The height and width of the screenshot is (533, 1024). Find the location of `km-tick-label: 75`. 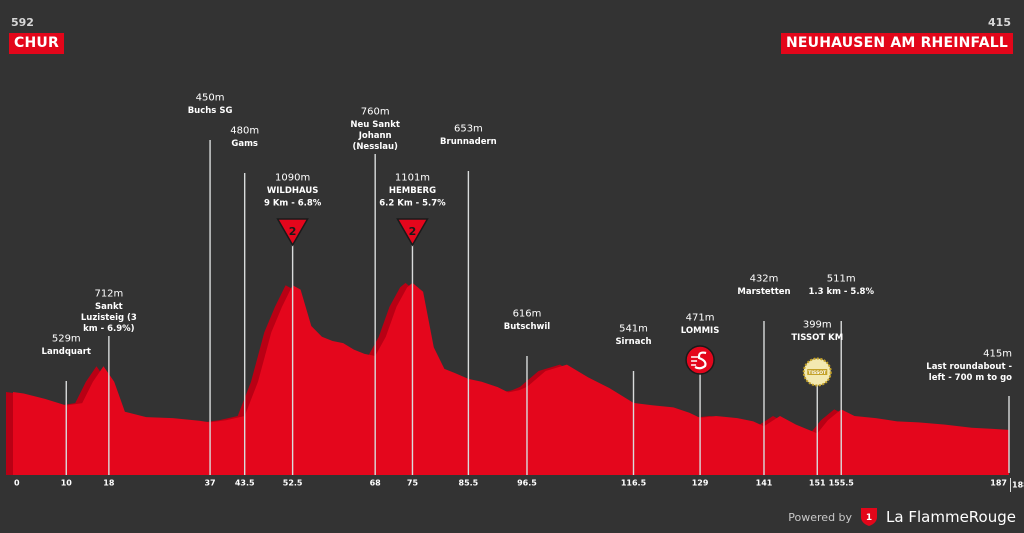

km-tick-label: 75 is located at coordinates (413, 483).